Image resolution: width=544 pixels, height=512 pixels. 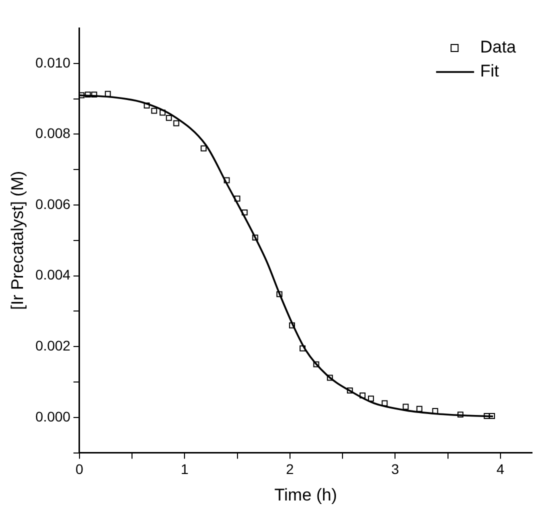 What do you see at coordinates (53, 274) in the screenshot?
I see `y-tick-label: 0.004` at bounding box center [53, 274].